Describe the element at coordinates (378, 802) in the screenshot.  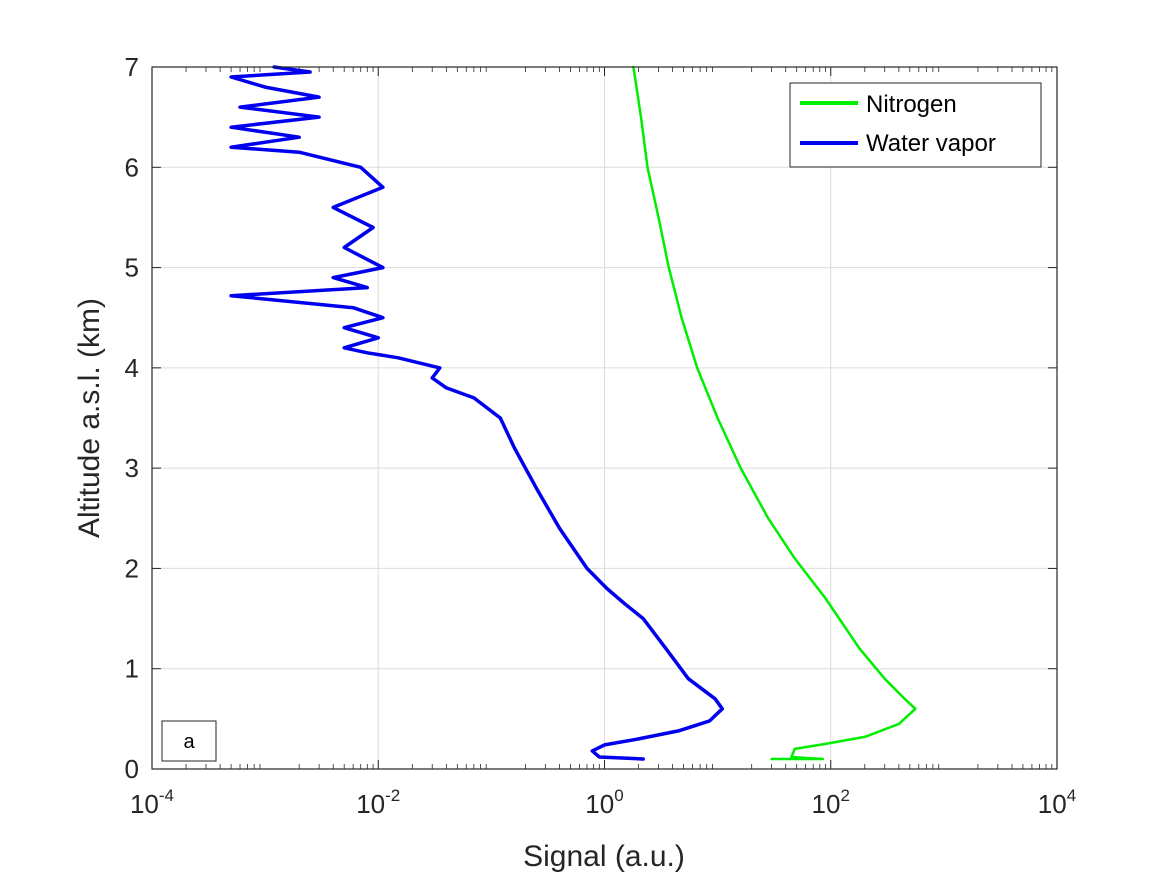
I see `x-tick-label: 10⁻²` at that location.